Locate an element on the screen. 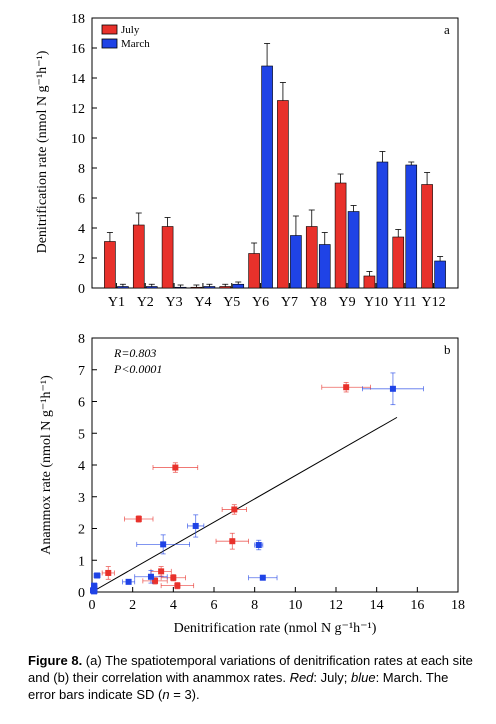 This screenshot has height=724, width=496. x-tick-label: Y4 is located at coordinates (202, 302).